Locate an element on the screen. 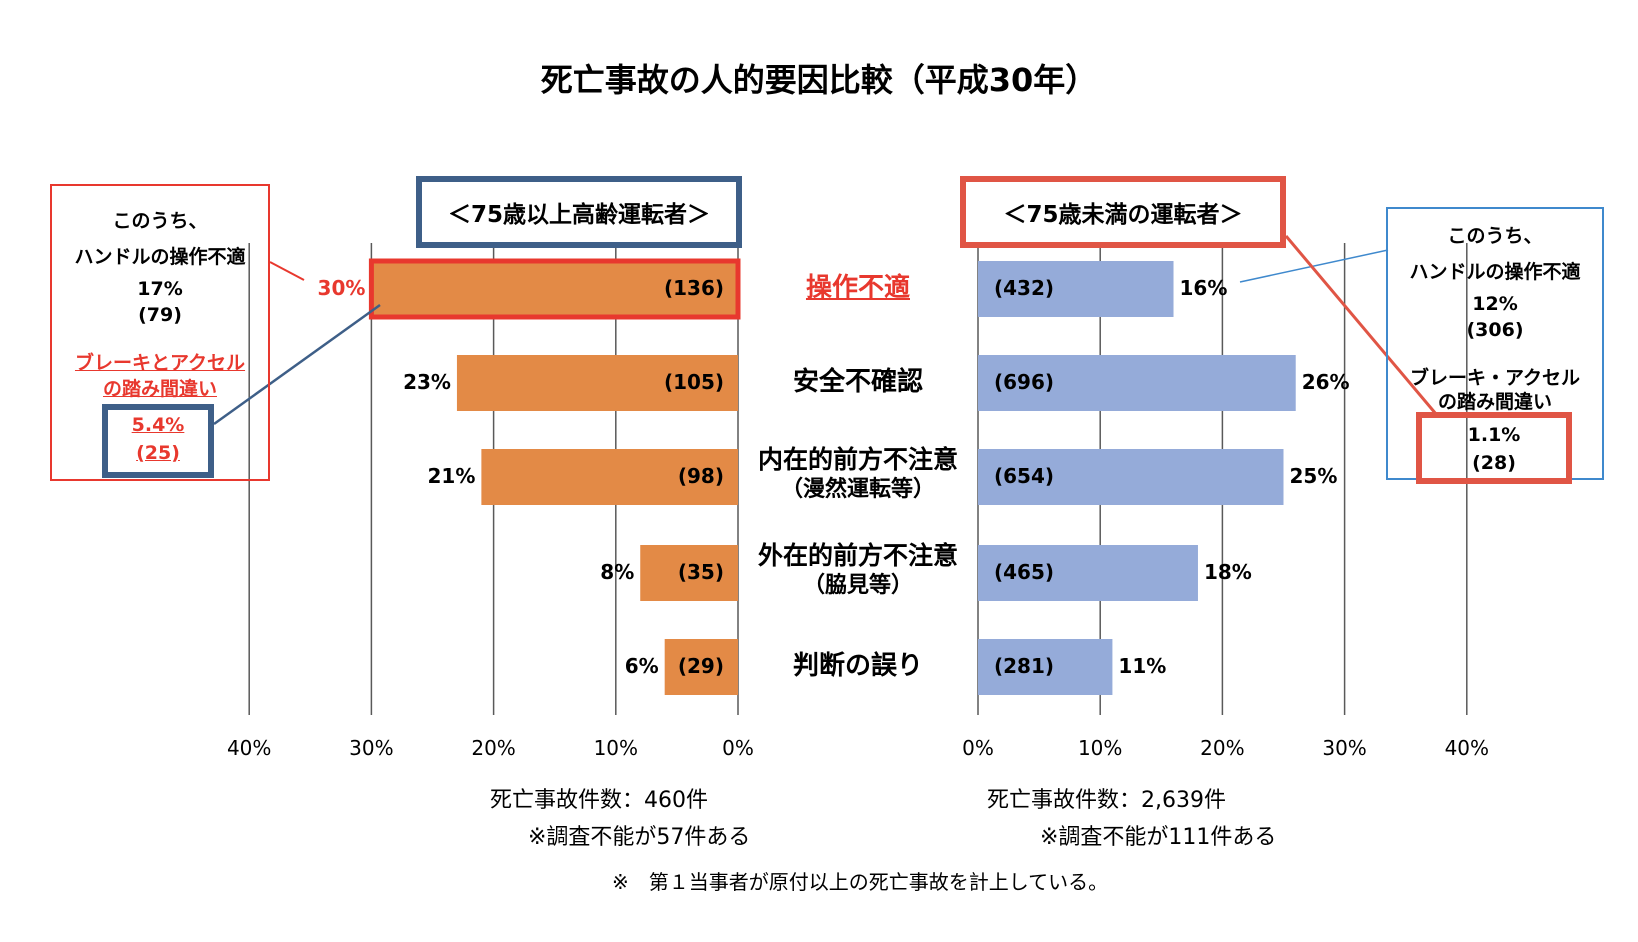 The height and width of the screenshot is (942, 1638). left-callout-cnt2: (25) is located at coordinates (158, 453).